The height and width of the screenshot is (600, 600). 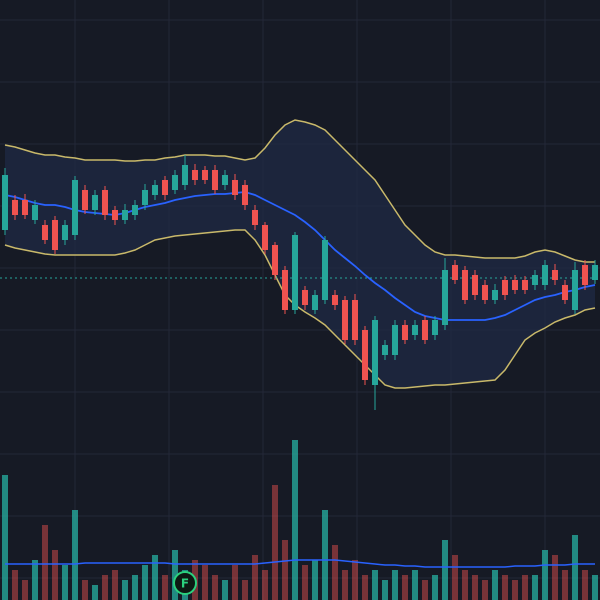 I want to click on event-marker-label: F, so click(x=185, y=584).